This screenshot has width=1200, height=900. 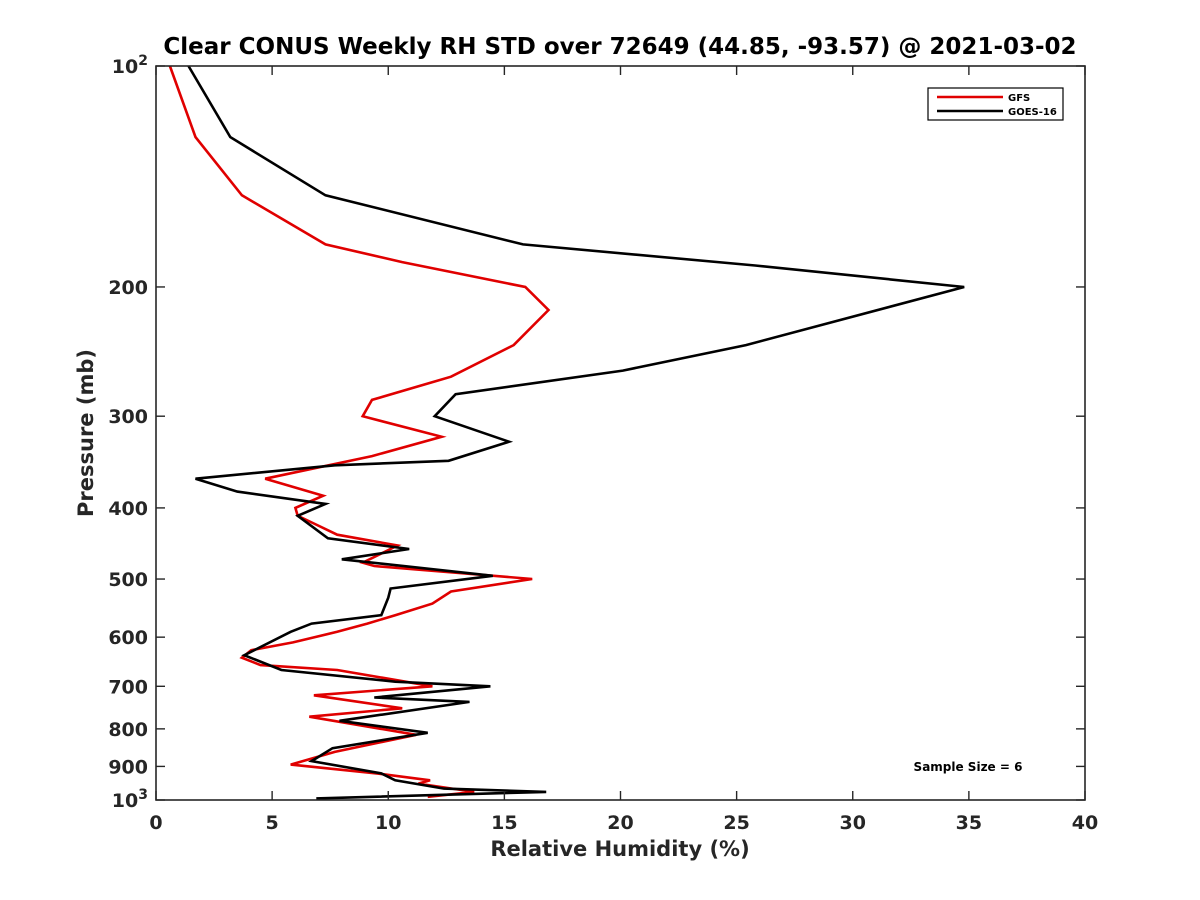 I want to click on legend-box, so click(x=995, y=104).